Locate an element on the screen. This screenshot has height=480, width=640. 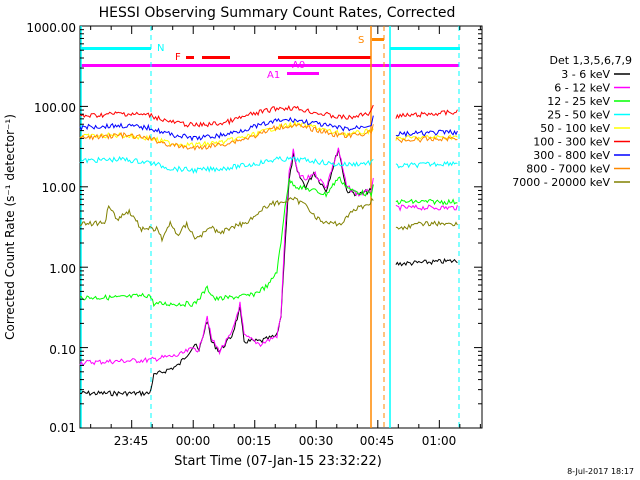
flag-label-s: S is located at coordinates (361, 40).